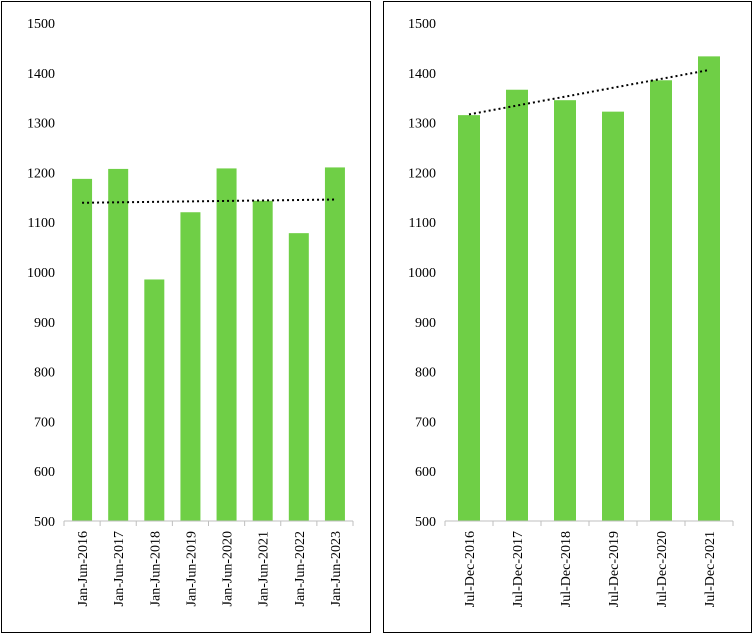 Image resolution: width=754 pixels, height=636 pixels. Describe the element at coordinates (41, 273) in the screenshot. I see `chart0-ytick-label: 1000` at that location.